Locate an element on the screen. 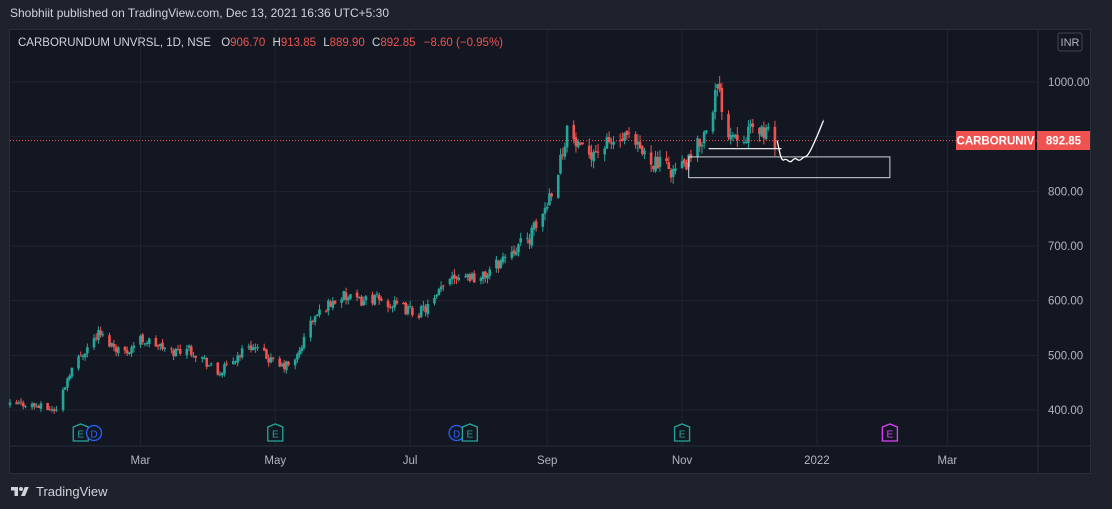 The width and height of the screenshot is (1112, 509). currency-button is located at coordinates (1070, 42).